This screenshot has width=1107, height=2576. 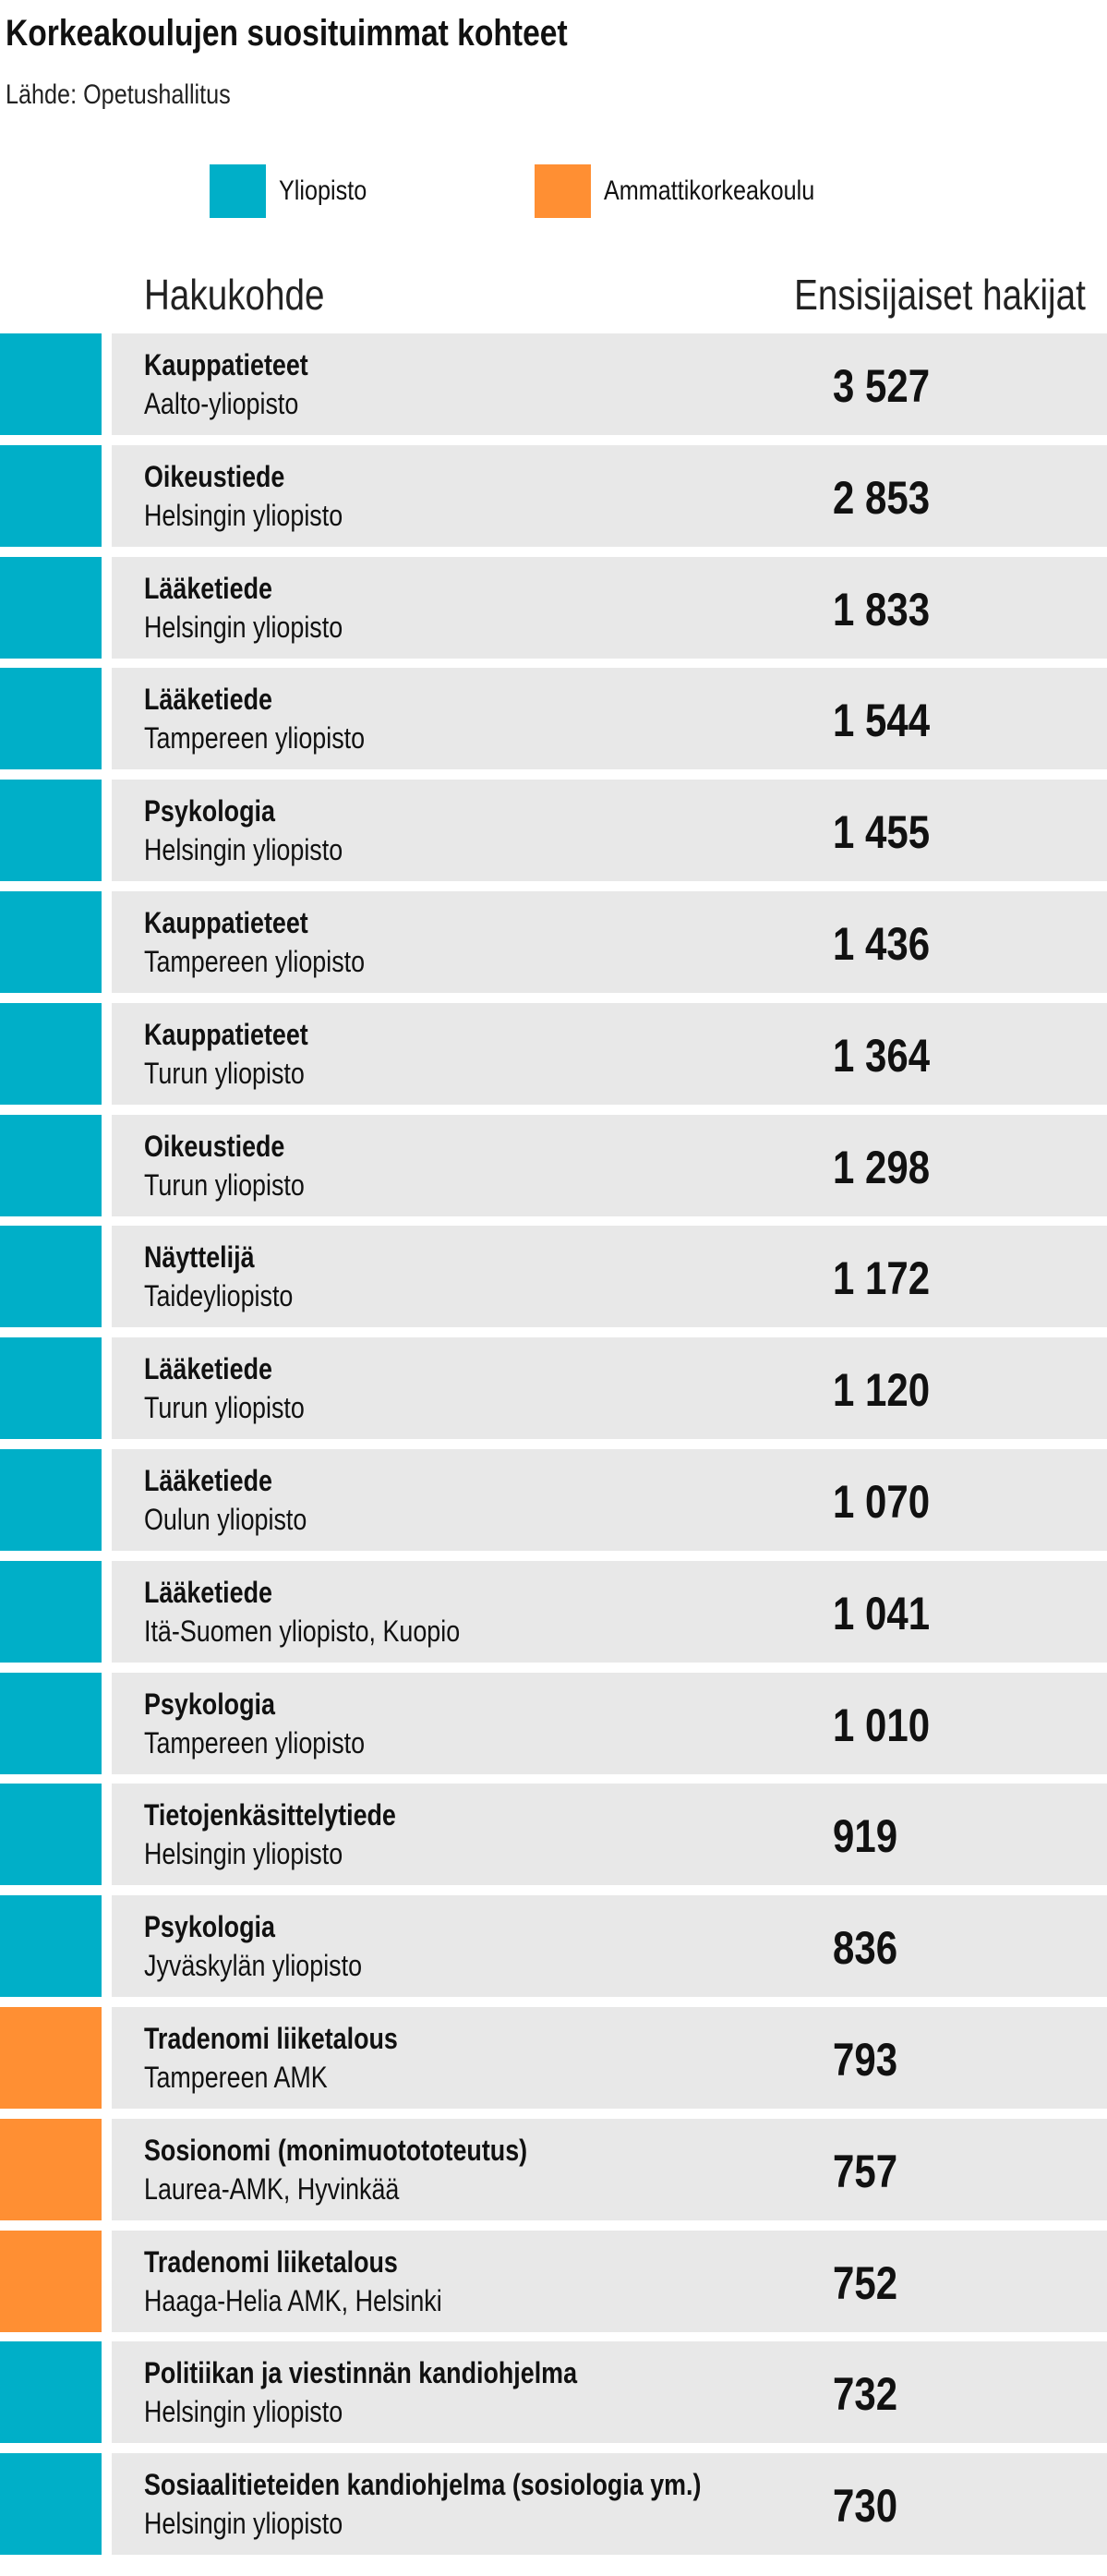 What do you see at coordinates (270, 1815) in the screenshot?
I see `program-name: Tietojenkäsittelytiede` at bounding box center [270, 1815].